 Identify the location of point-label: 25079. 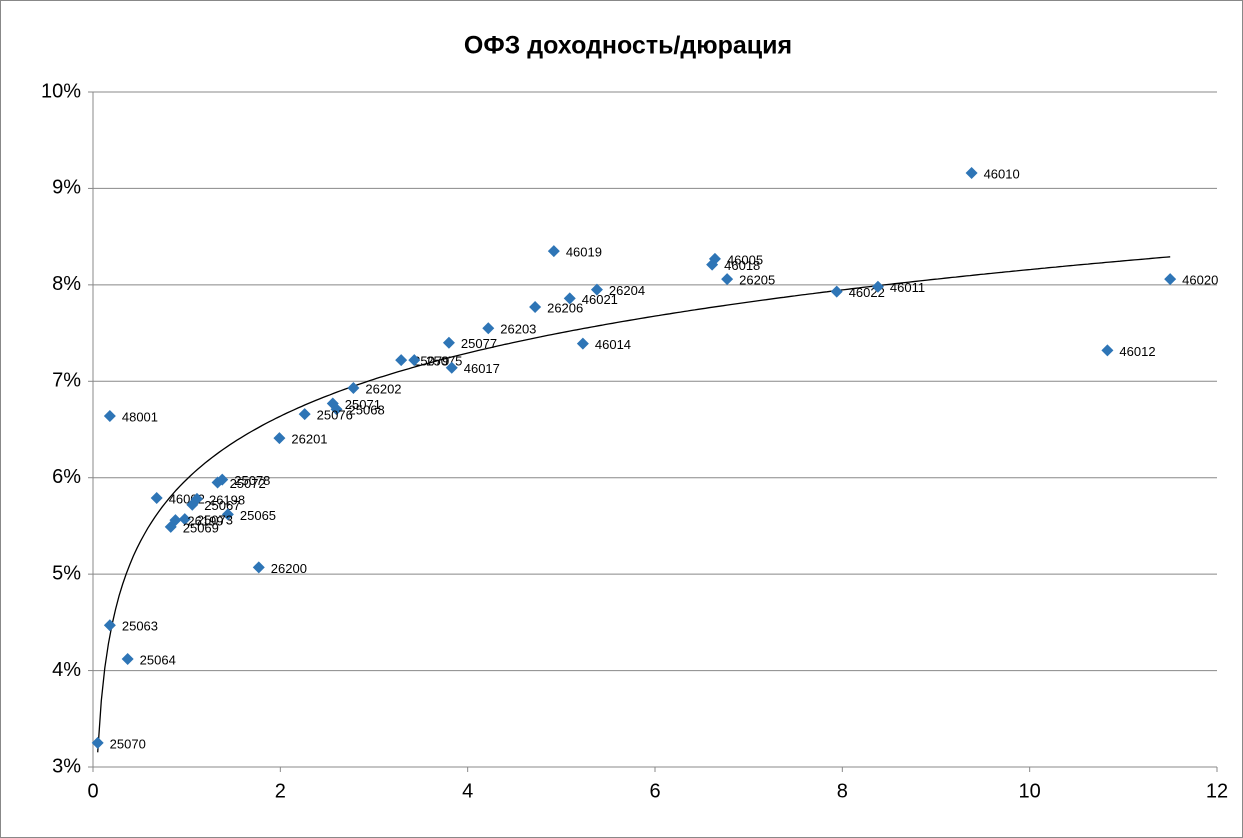
(431, 361).